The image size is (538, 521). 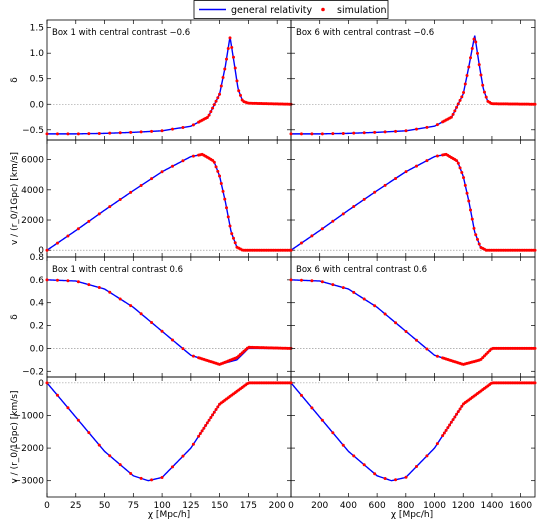 What do you see at coordinates (348, 506) in the screenshot?
I see `x-tick-label: 400` at bounding box center [348, 506].